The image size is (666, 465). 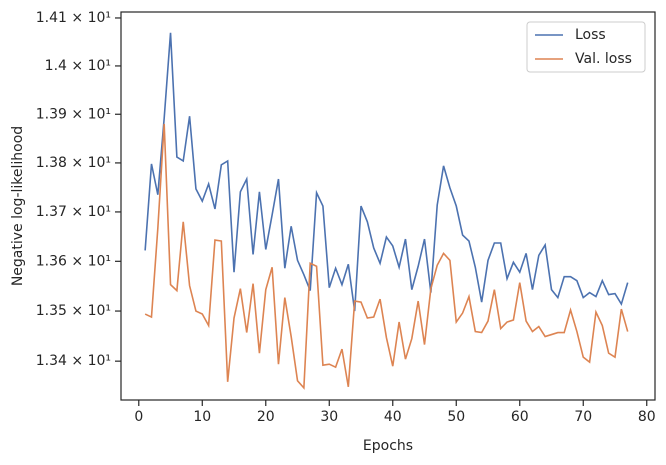 I want to click on x-tick-label: 60, so click(x=520, y=417).